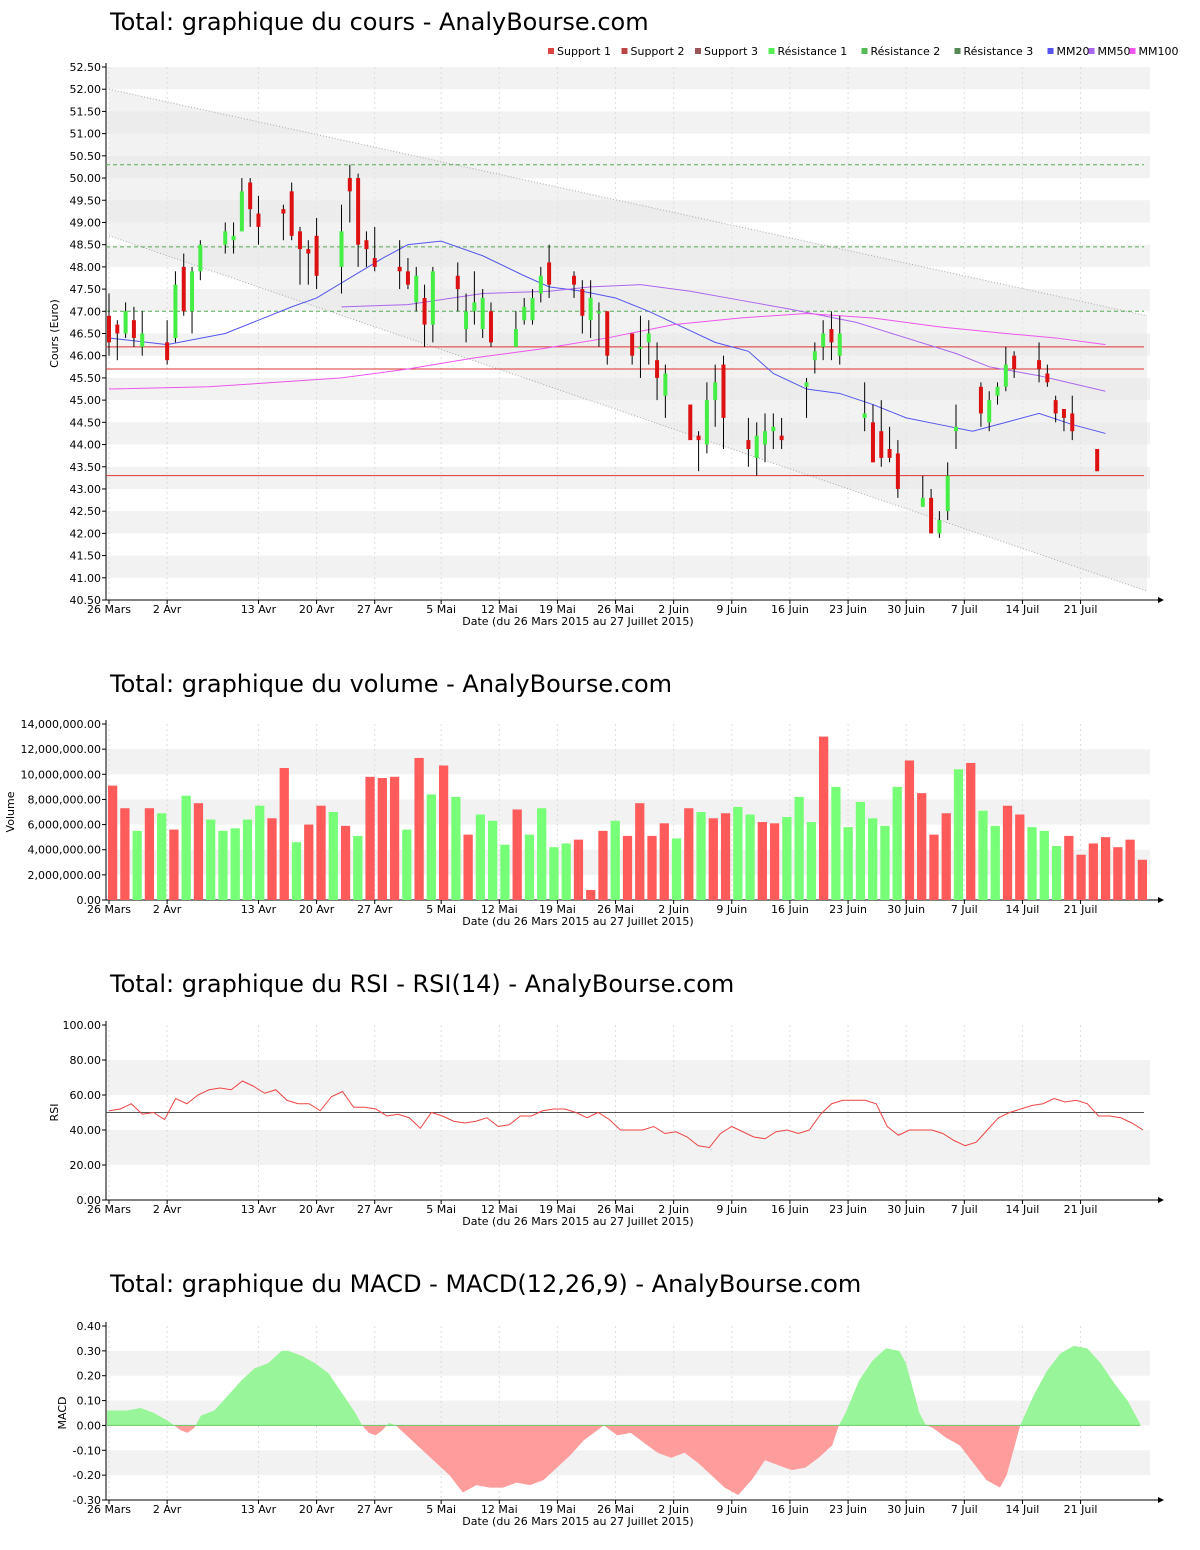 The image size is (1200, 1550). What do you see at coordinates (64, 825) in the screenshot?
I see `y-tick-label: 6,000,000.00` at bounding box center [64, 825].